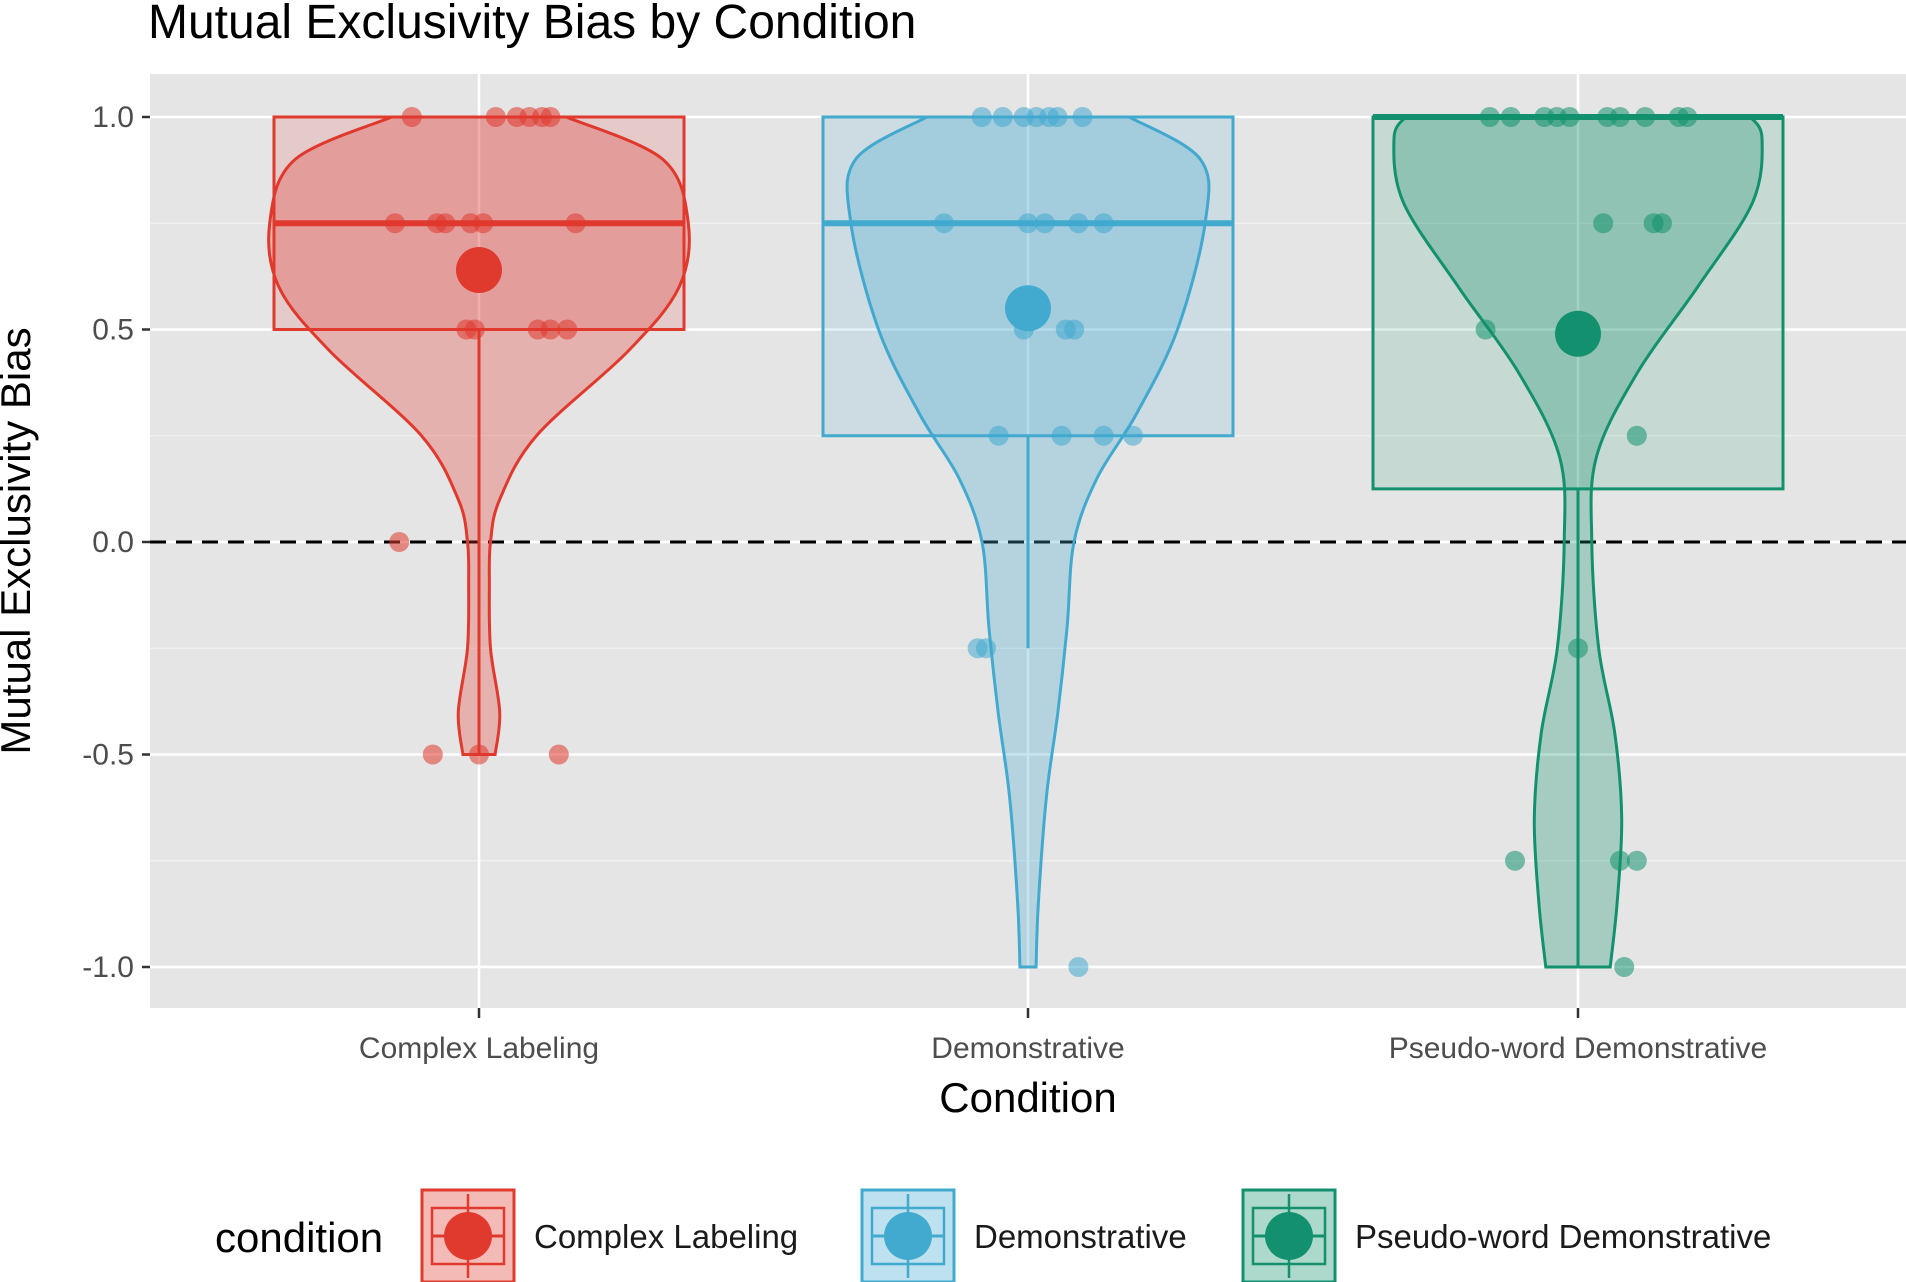  Describe the element at coordinates (1027, 1097) in the screenshot. I see `x-axis-title: Condition` at that location.